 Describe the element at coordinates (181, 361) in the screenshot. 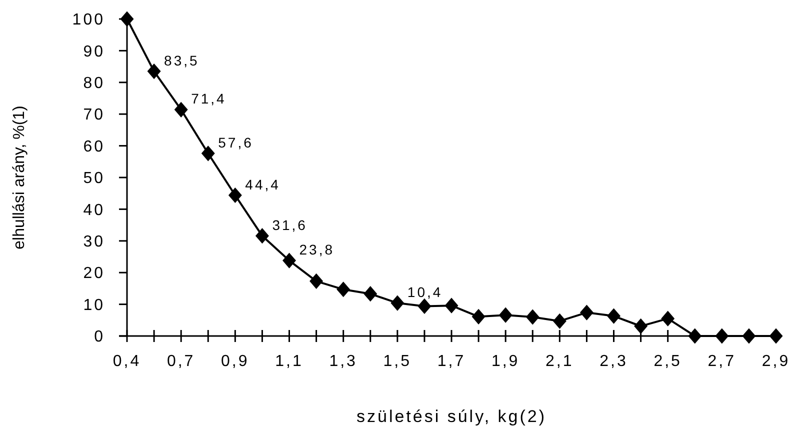

I see `x-tick-label: 0,7` at that location.